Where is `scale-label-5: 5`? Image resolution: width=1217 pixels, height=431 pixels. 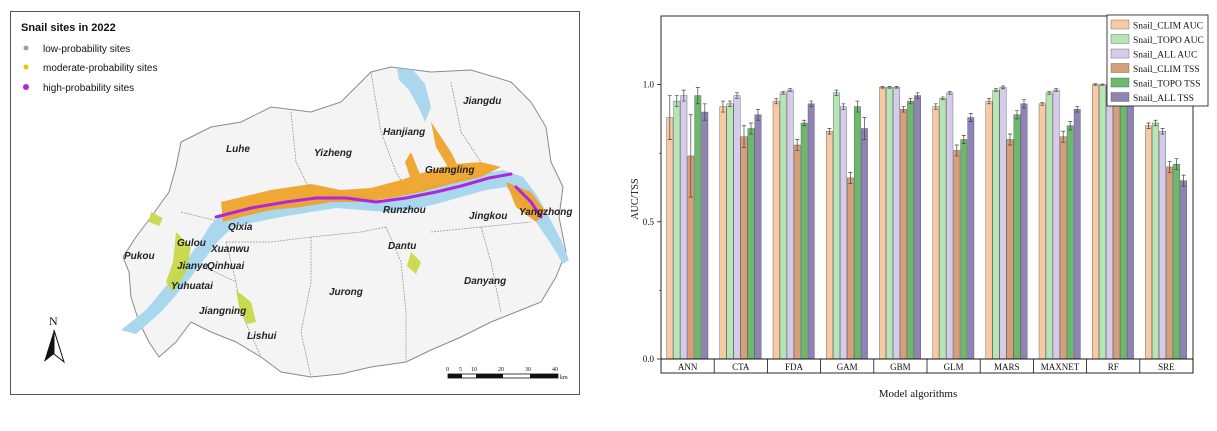 scale-label-5: 5 is located at coordinates (460, 370).